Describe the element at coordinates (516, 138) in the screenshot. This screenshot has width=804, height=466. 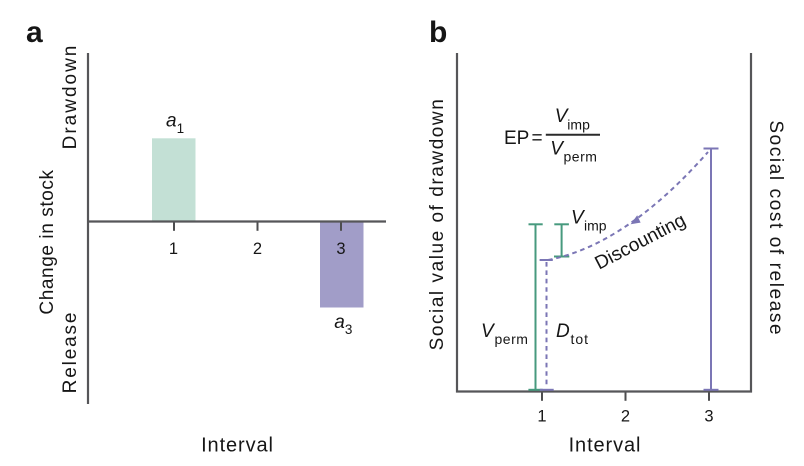
I see `svg-text: EP` at that location.